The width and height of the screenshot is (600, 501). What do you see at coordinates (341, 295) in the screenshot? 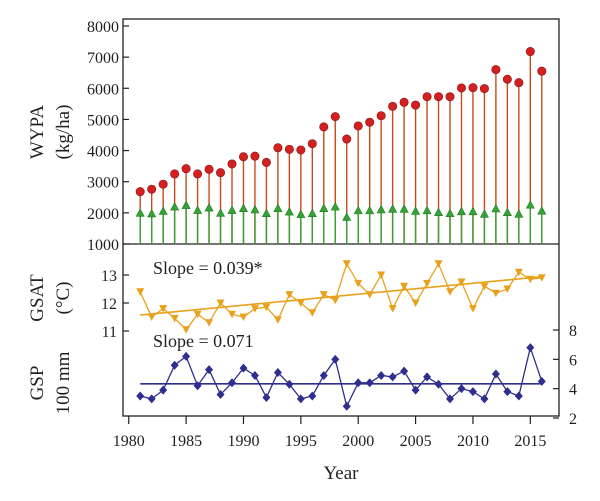
I see `gsat-trend-line` at bounding box center [341, 295].